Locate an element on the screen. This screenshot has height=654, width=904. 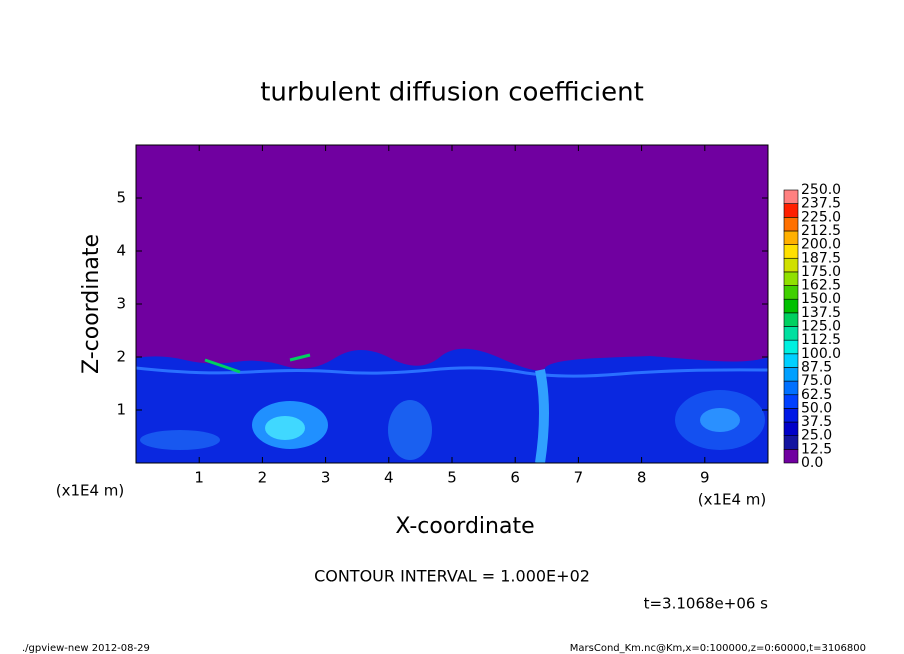
y-axis-label: Z-coordinate is located at coordinates (91, 304).